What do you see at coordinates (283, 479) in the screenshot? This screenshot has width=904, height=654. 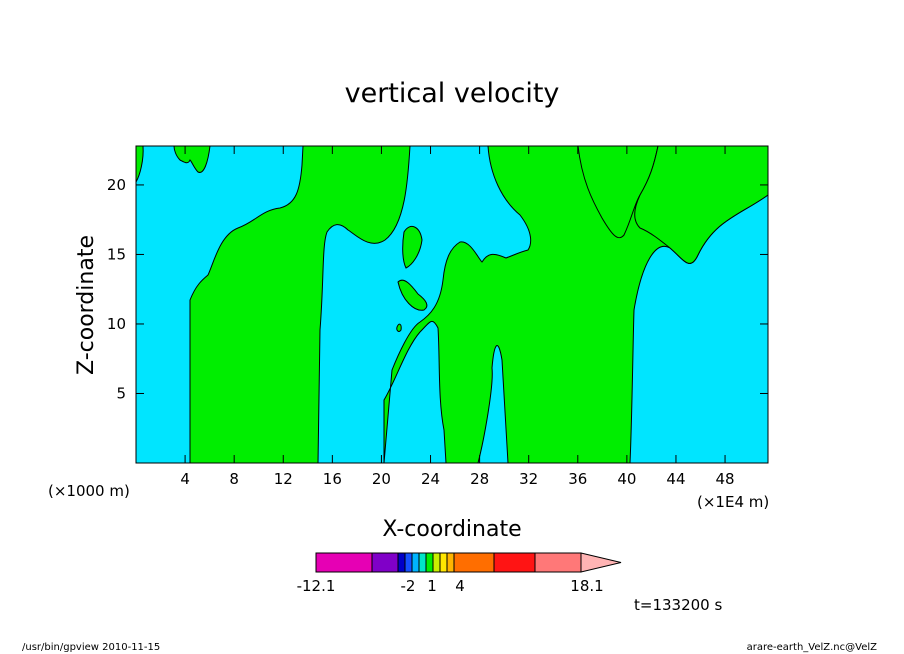 I see `x-tick-label: 12` at bounding box center [283, 479].